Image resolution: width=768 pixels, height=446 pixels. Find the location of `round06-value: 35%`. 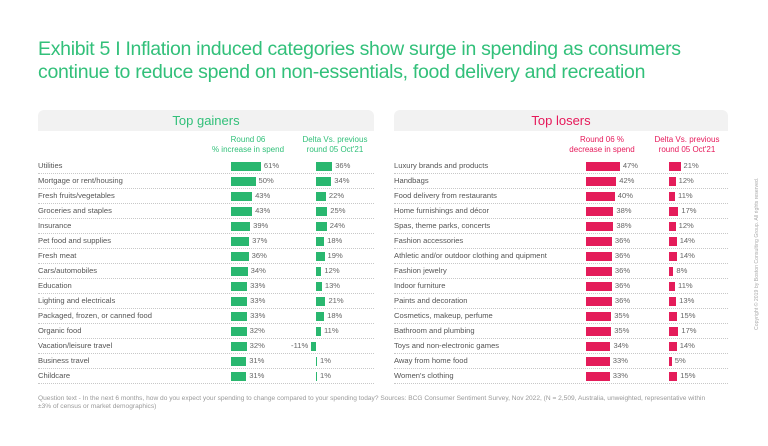

round06-value: 35% is located at coordinates (622, 315).